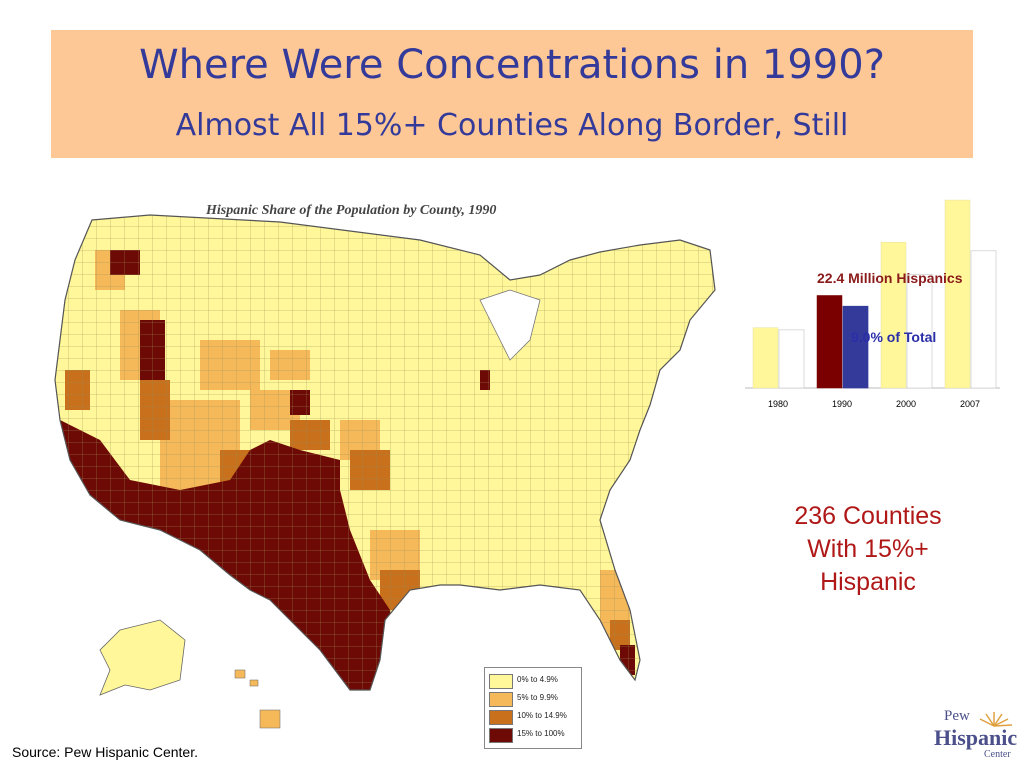  I want to click on bar-hispanic-share-1990, so click(855, 347).